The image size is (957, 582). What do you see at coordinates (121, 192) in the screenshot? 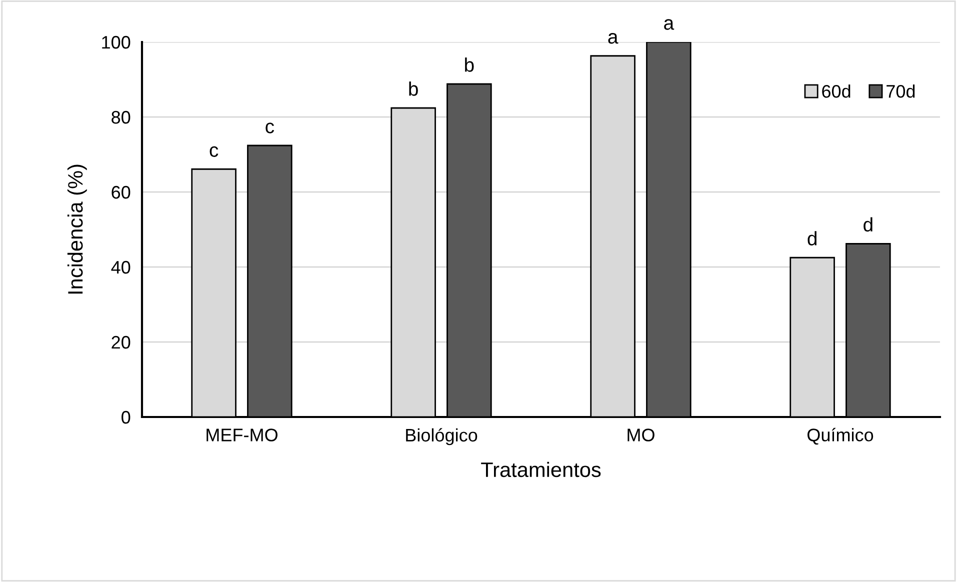
I see `y-tick-label: 60` at bounding box center [121, 192].